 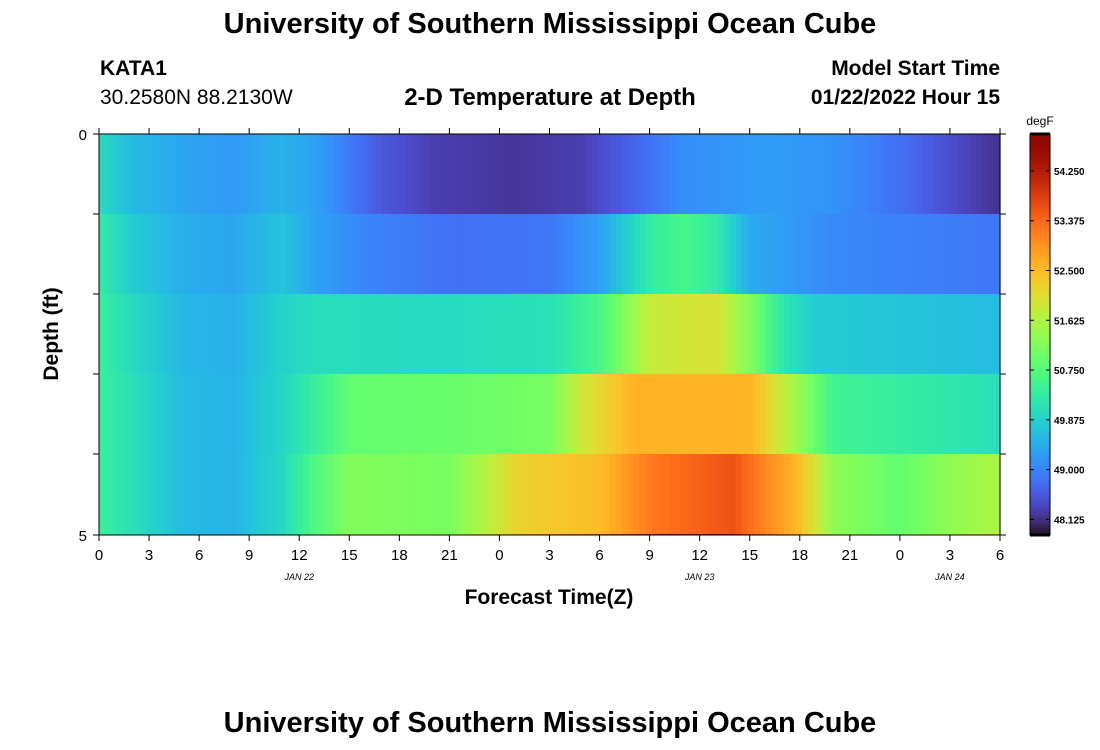 What do you see at coordinates (399, 555) in the screenshot?
I see `x-tick-label: 18` at bounding box center [399, 555].